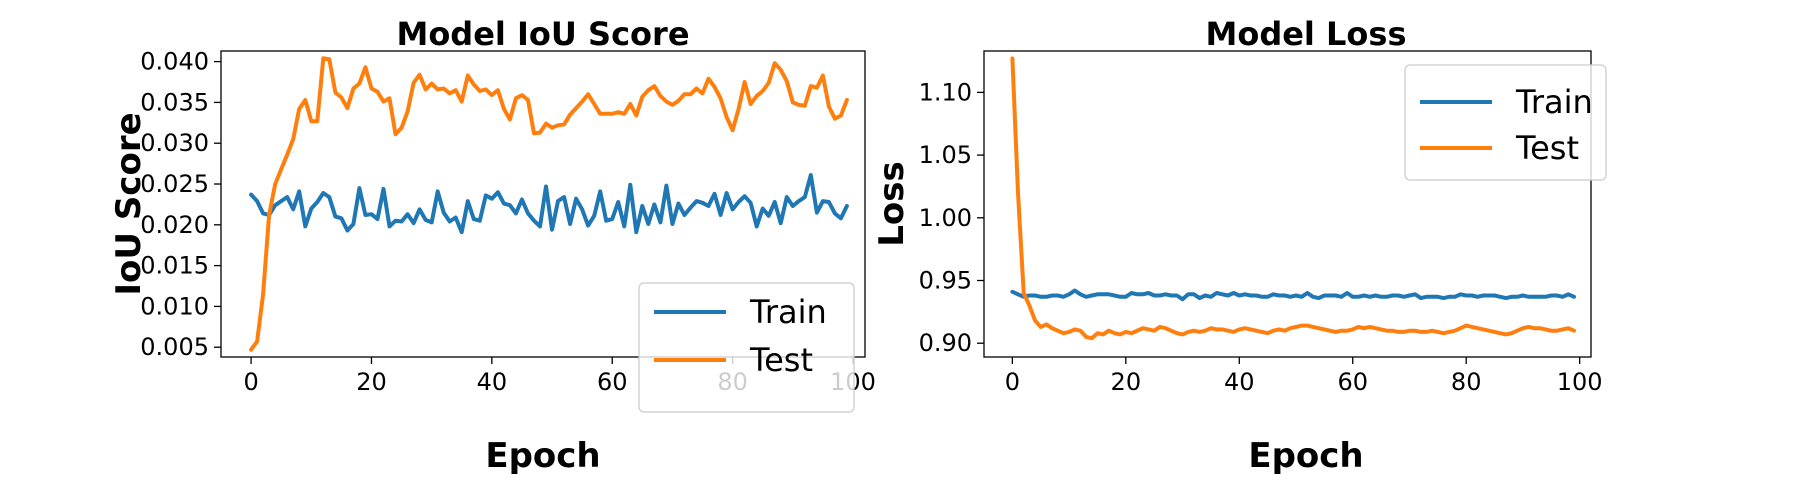 Image resolution: width=1800 pixels, height=480 pixels. Describe the element at coordinates (945, 218) in the screenshot. I see `y-tick-label: 1.00` at that location.